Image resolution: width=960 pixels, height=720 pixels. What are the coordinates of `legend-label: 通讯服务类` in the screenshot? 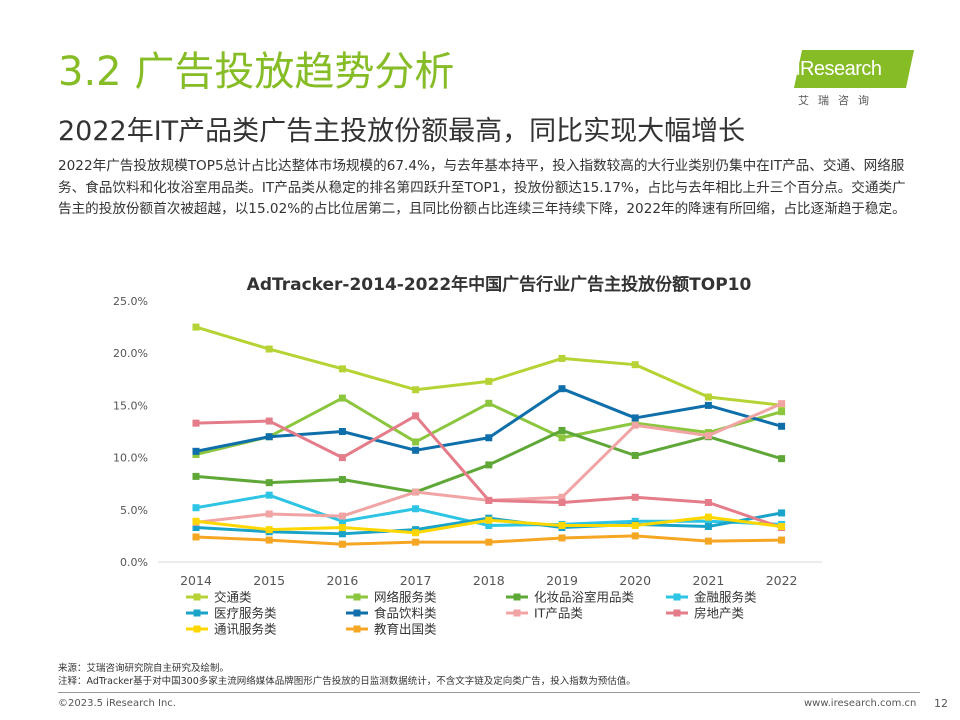 It's located at (245, 629).